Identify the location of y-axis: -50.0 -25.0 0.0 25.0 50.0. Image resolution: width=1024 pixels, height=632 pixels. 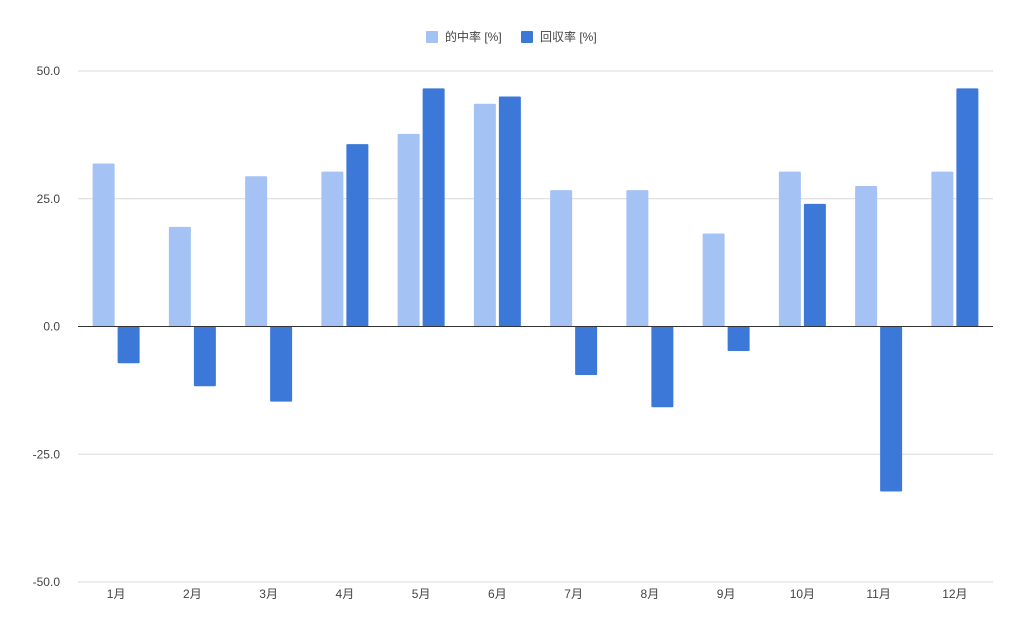
(47, 326).